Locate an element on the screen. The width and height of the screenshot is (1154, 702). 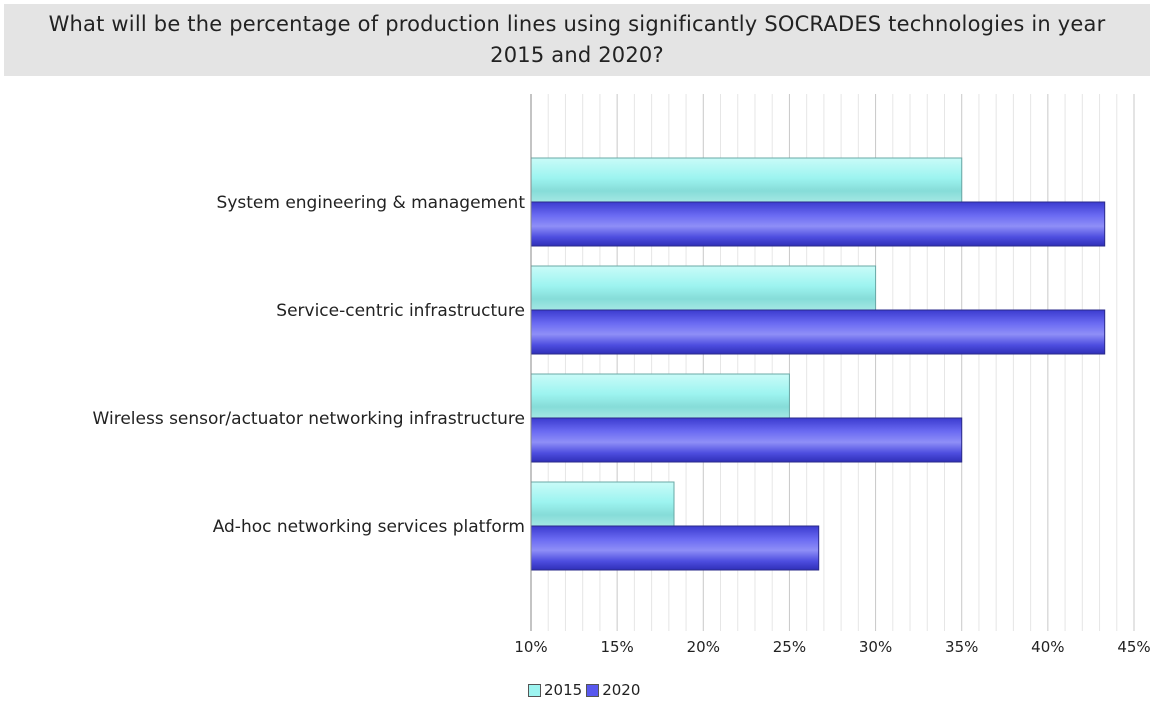
x-tick-label-6: 40% is located at coordinates (1047, 647).